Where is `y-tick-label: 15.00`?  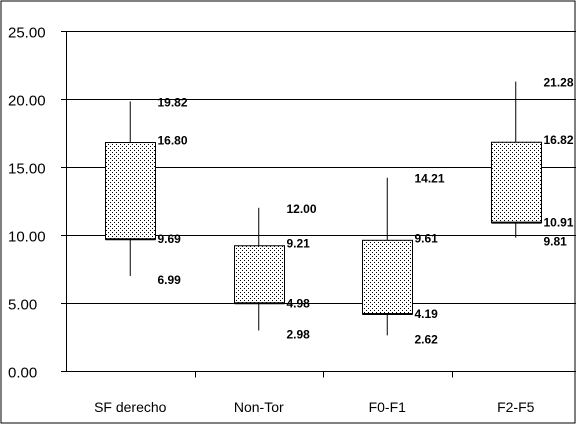
y-tick-label: 15.00 is located at coordinates (27, 169).